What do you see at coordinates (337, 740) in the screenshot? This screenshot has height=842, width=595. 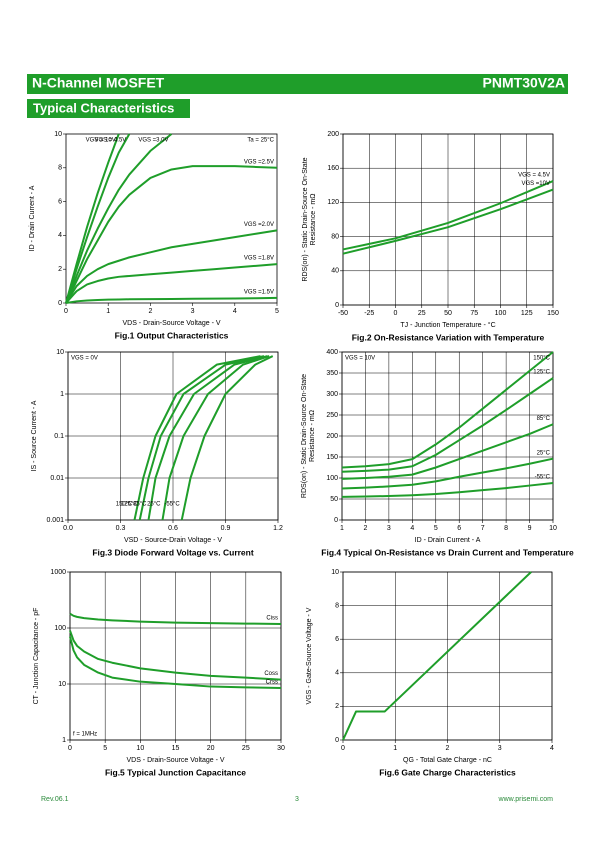 I see `y-tick-label: 0` at bounding box center [337, 740].